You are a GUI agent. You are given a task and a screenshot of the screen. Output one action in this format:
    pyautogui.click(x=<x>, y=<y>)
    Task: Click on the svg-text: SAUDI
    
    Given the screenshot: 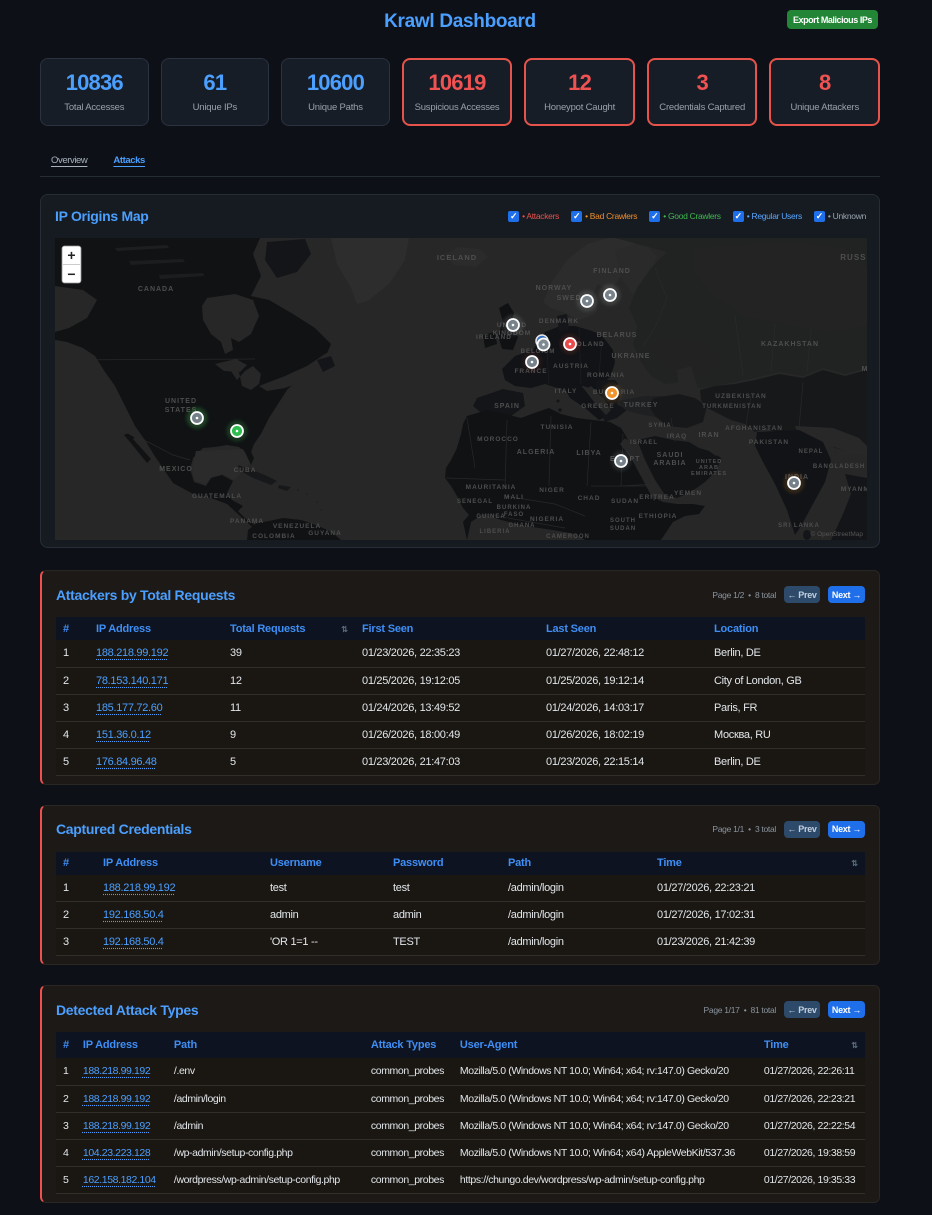 What is the action you would take?
    pyautogui.click(x=670, y=455)
    